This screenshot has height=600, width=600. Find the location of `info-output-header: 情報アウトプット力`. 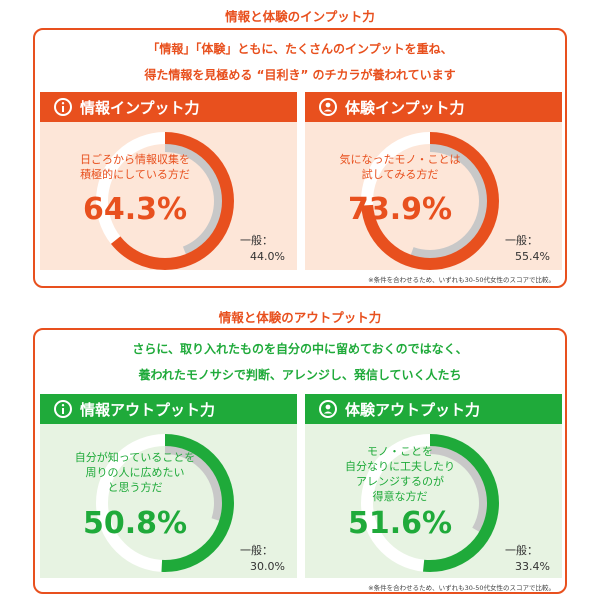

info-output-header: 情報アウトプット力 is located at coordinates (168, 409).